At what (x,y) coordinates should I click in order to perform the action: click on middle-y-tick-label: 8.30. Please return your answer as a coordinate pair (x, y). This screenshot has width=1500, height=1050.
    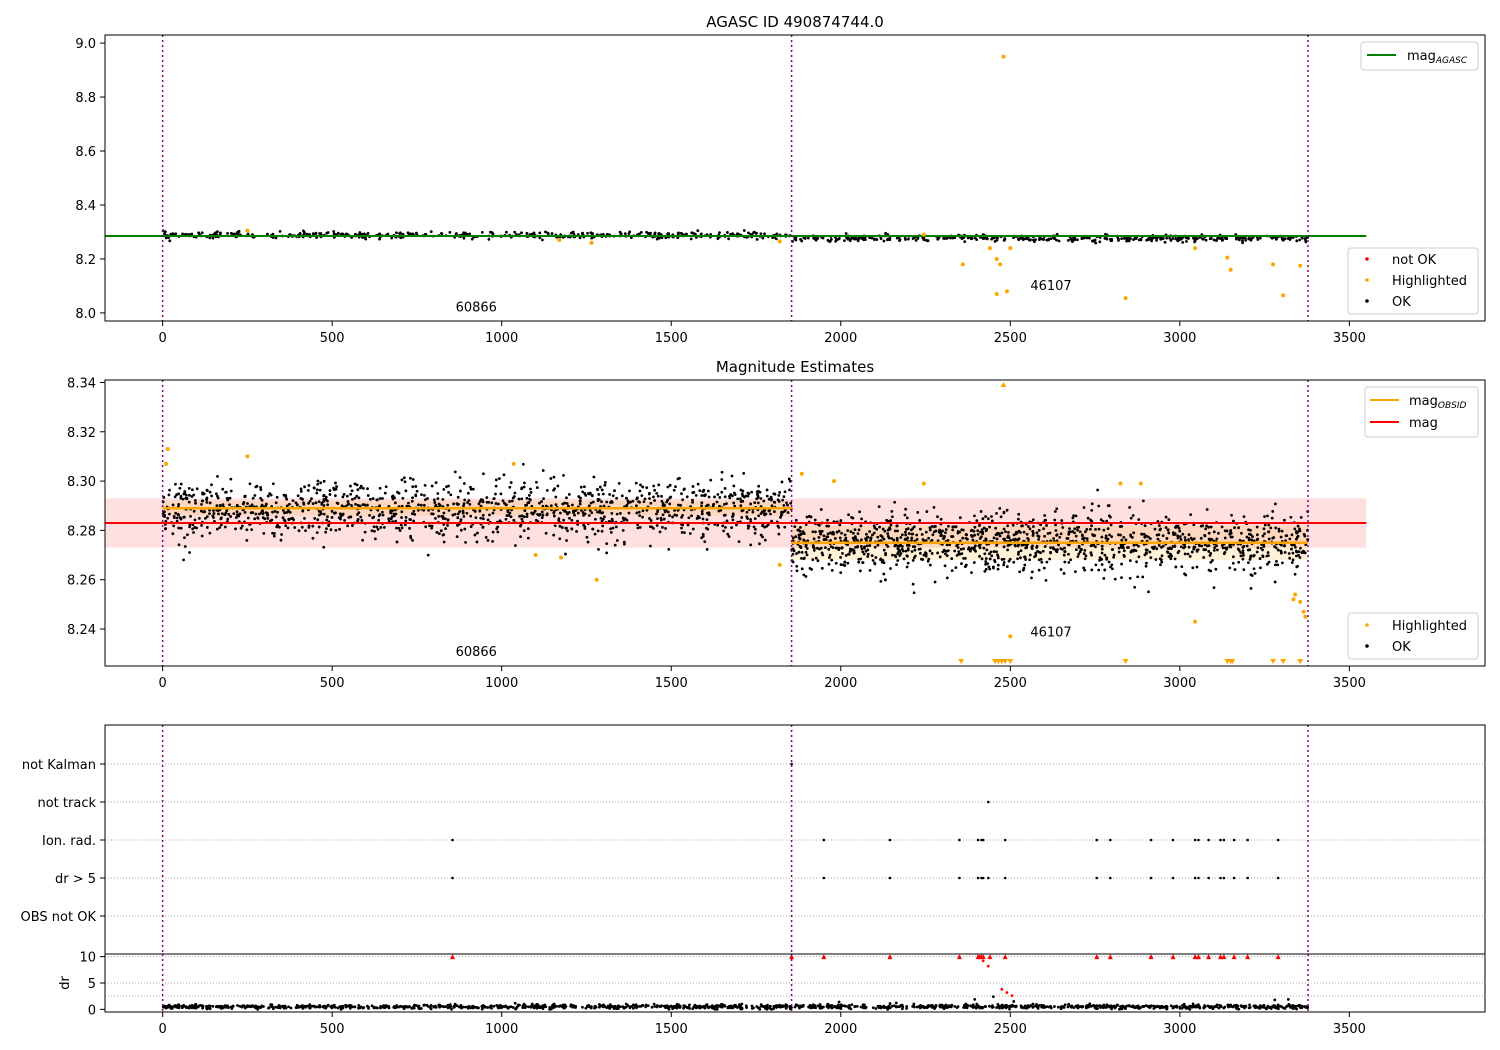
    Looking at the image, I should click on (81, 482).